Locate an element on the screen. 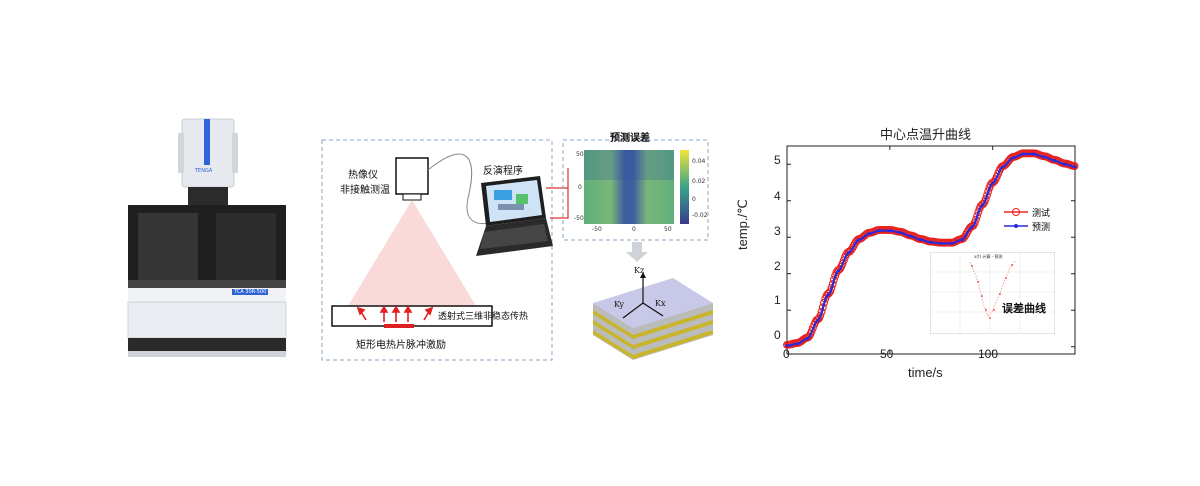  instrument-badge: TCA 30R-500 is located at coordinates (250, 292).